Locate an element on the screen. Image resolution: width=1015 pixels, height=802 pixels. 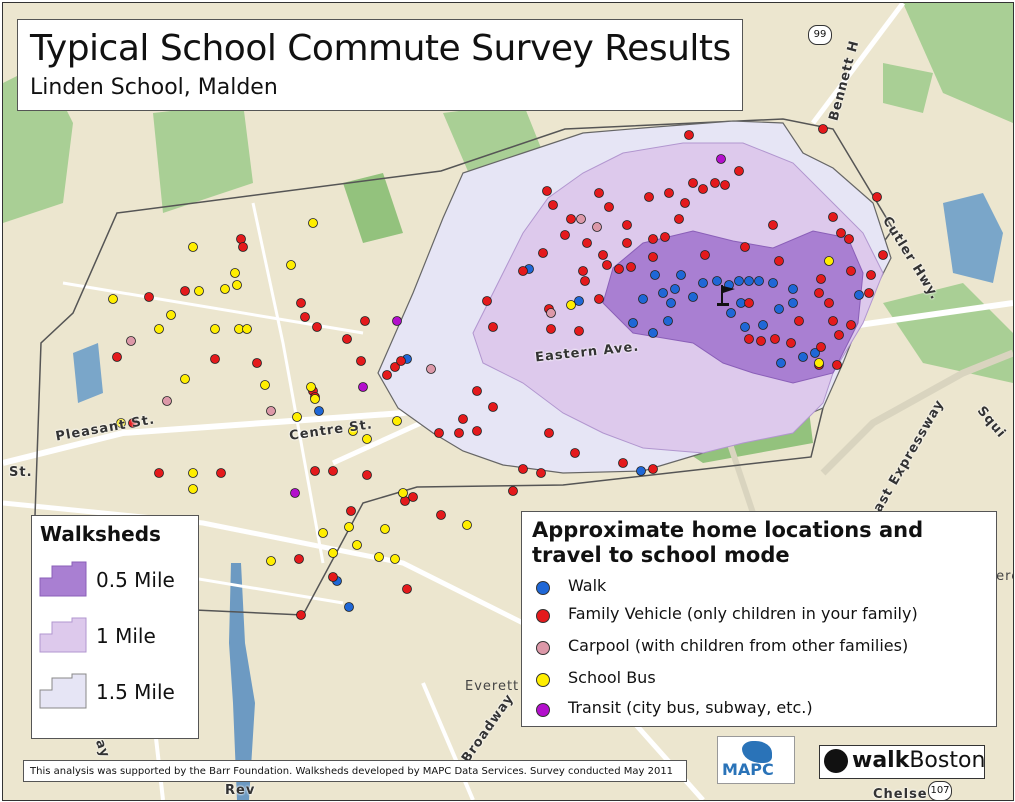
school-flag-icon is located at coordinates (727, 295).